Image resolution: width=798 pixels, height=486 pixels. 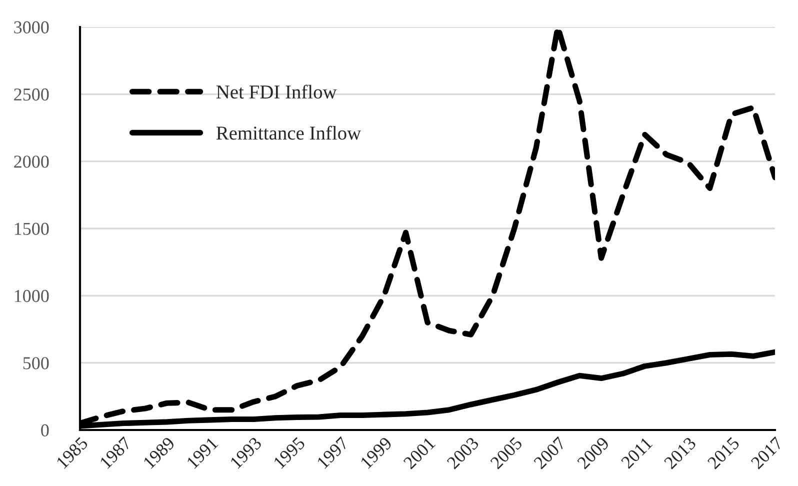 I want to click on y-tick-label: 3000, so click(x=31, y=27).